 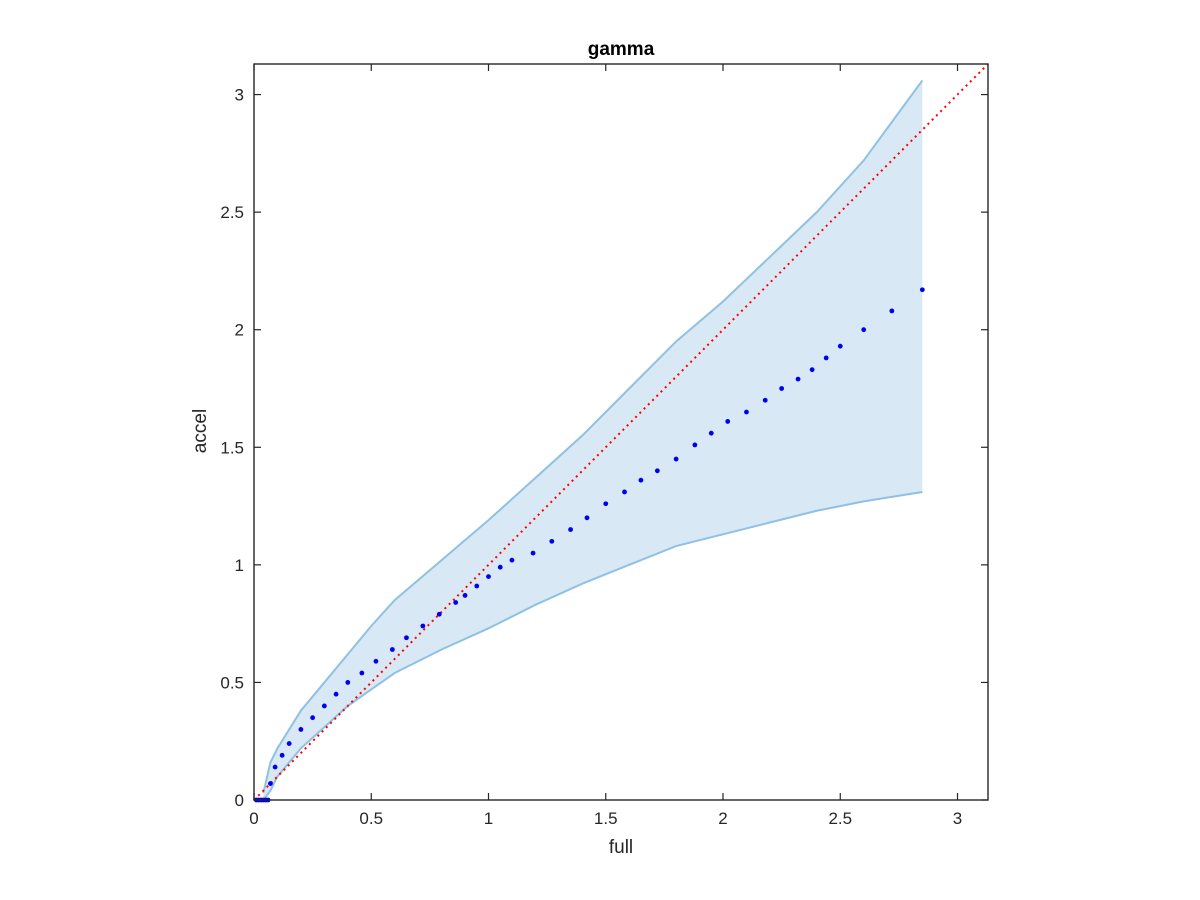 I want to click on y-tick-label: 3, so click(x=239, y=95).